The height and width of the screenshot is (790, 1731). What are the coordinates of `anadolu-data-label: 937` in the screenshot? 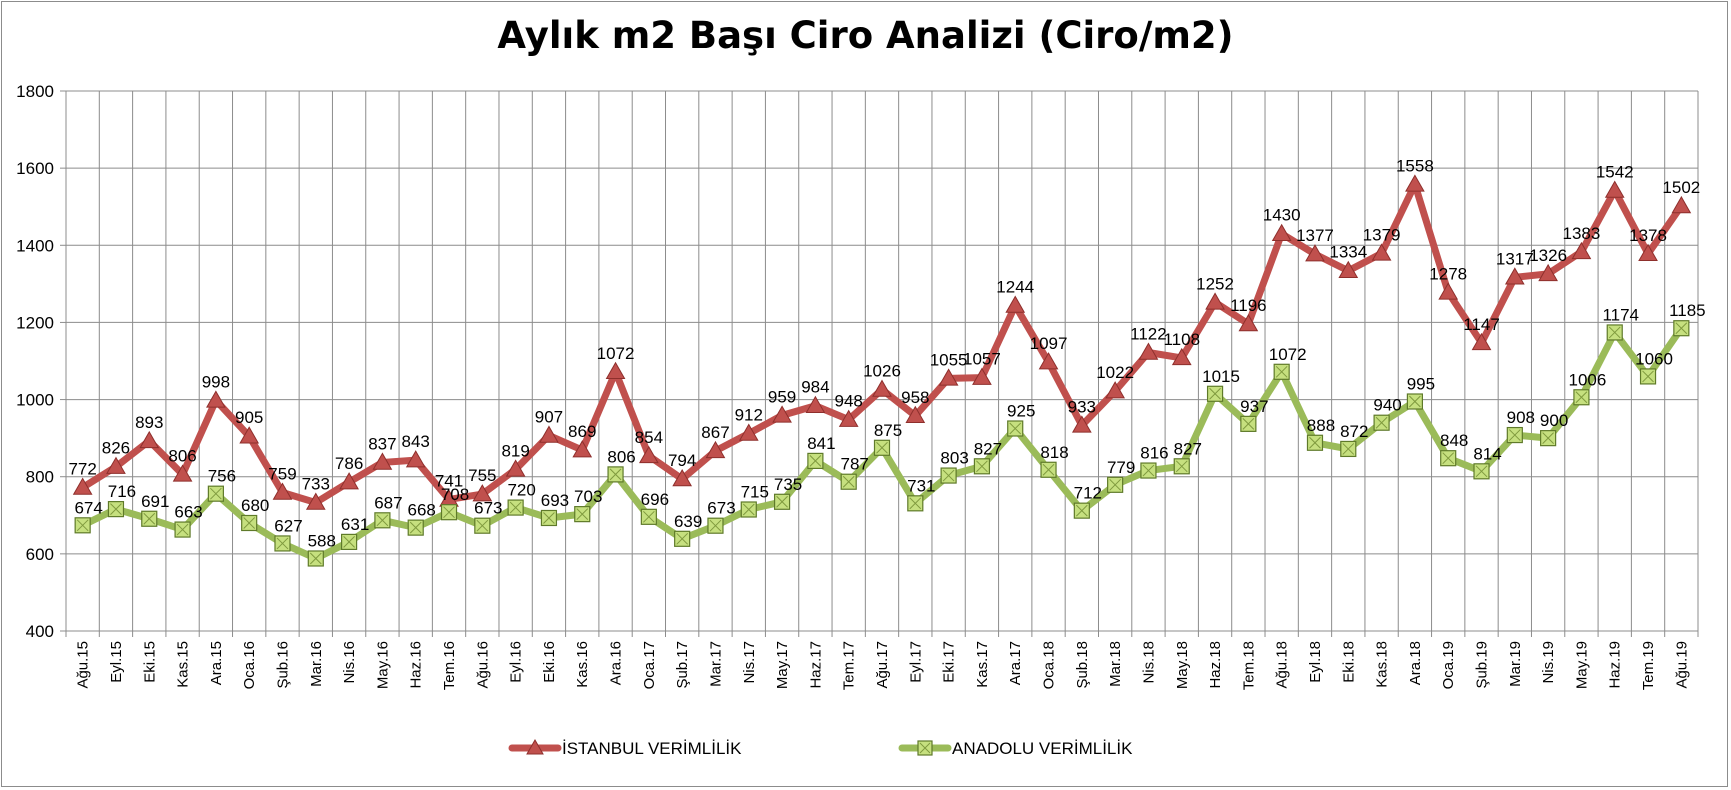 It's located at (1254, 406).